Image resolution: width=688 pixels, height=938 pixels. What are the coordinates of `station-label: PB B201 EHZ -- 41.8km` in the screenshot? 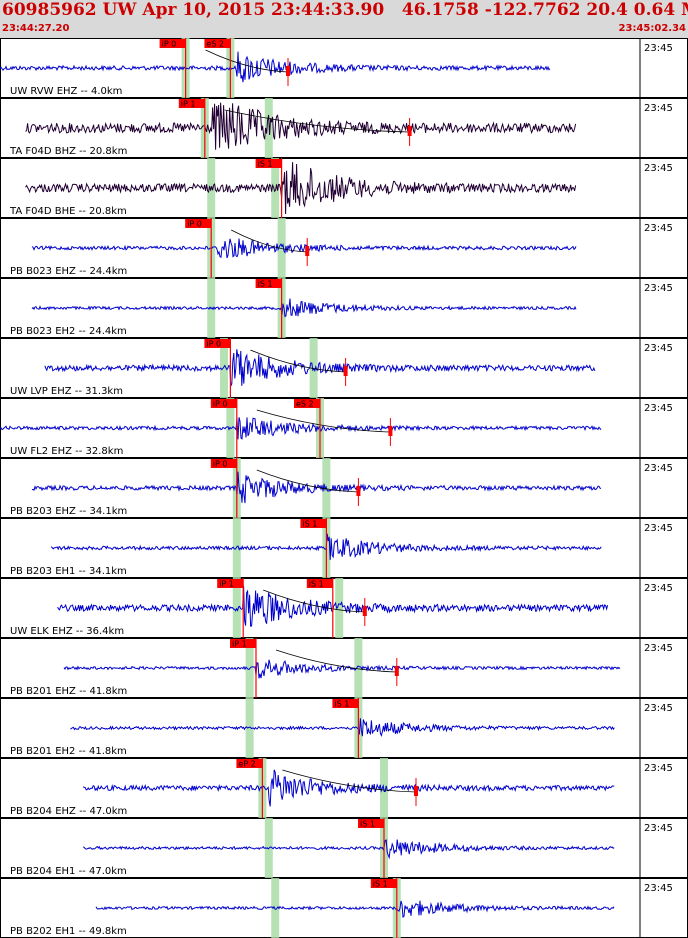 It's located at (68, 691).